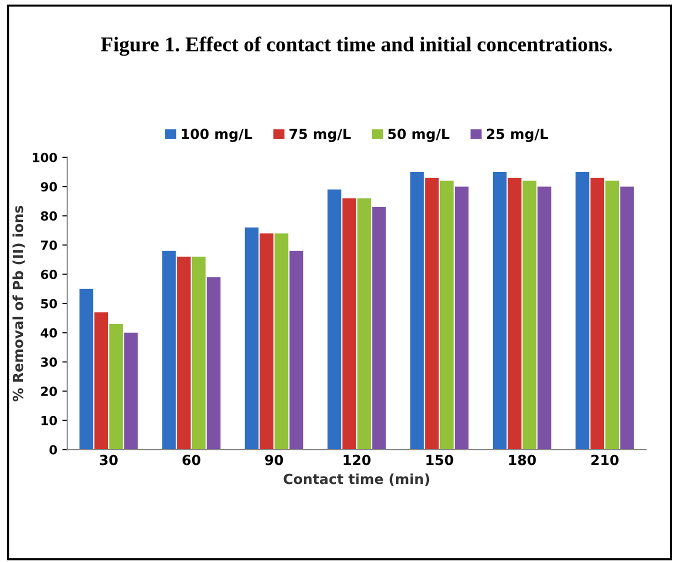 This screenshot has height=562, width=673. Describe the element at coordinates (48, 216) in the screenshot. I see `y-tick-label: 80` at that location.